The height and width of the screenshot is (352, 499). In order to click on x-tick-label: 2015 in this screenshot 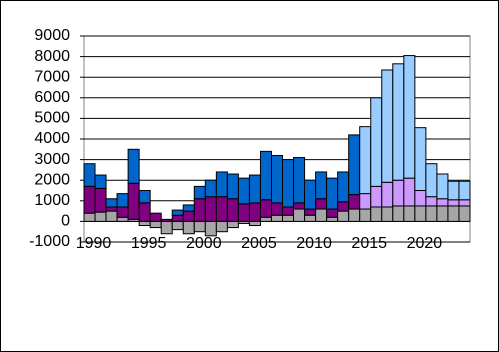, I will do `click(369, 243)`.